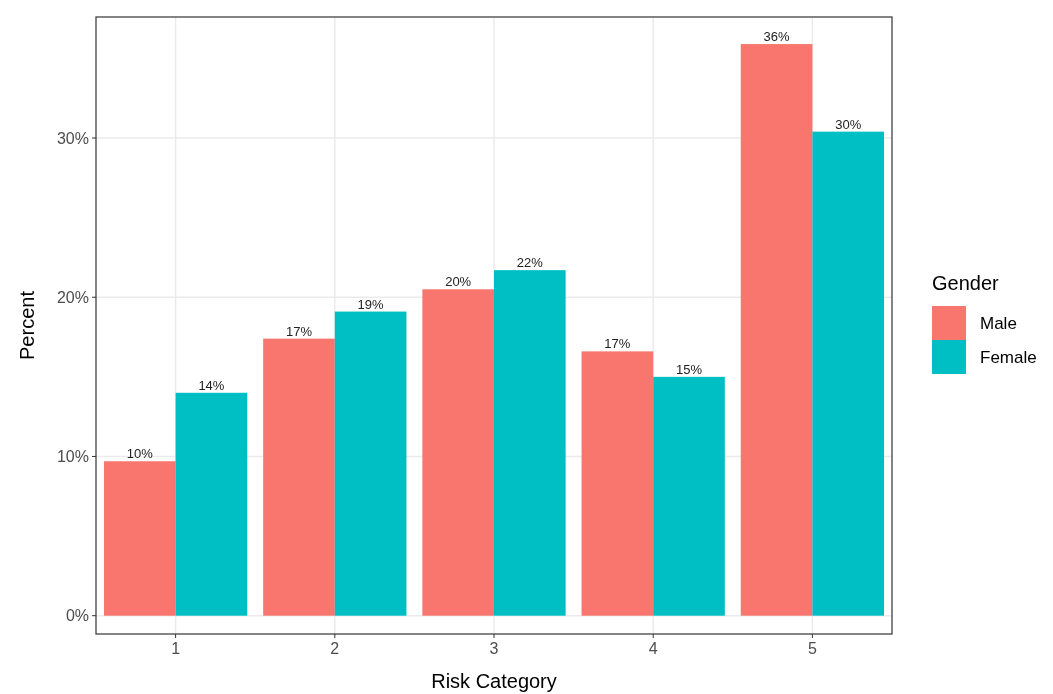  I want to click on data-label: 10%, so click(140, 454).